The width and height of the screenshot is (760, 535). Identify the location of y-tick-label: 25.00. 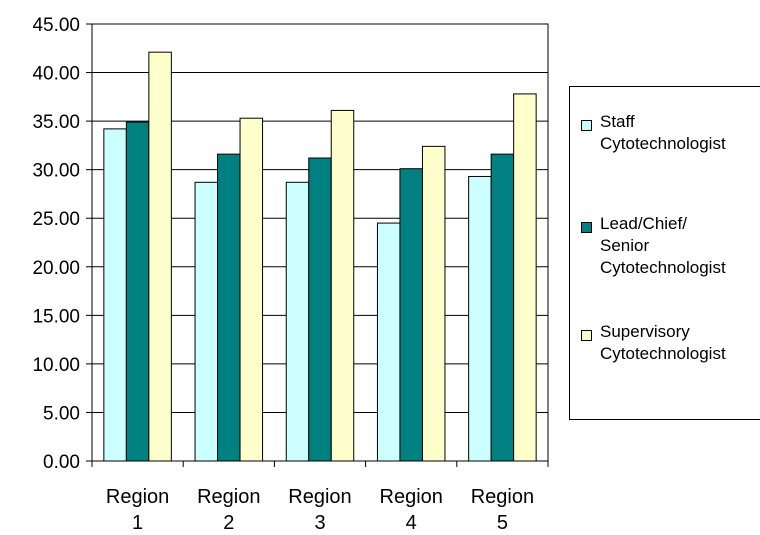
(56, 219).